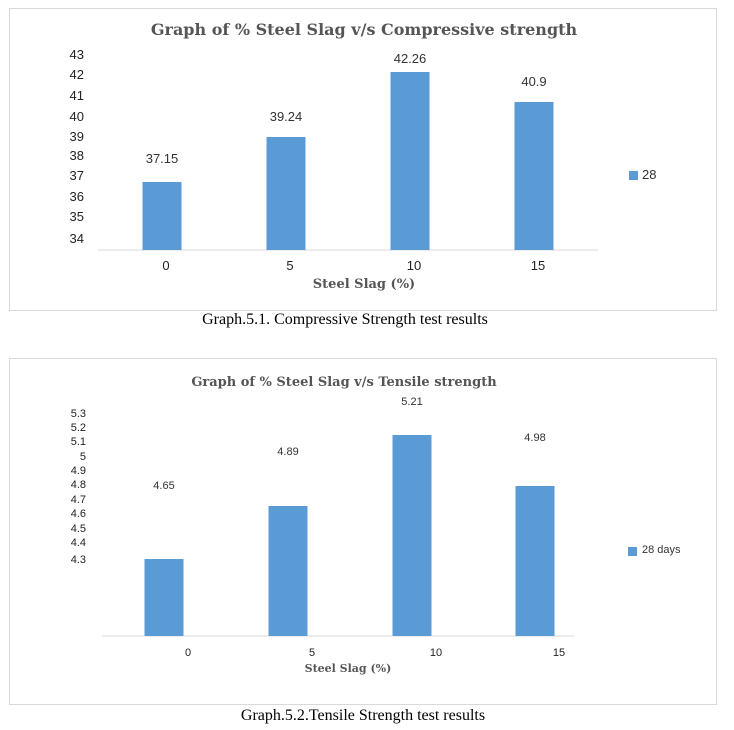 This screenshot has height=730, width=734. Describe the element at coordinates (78, 442) in the screenshot. I see `y-tick-label: 5.1` at that location.